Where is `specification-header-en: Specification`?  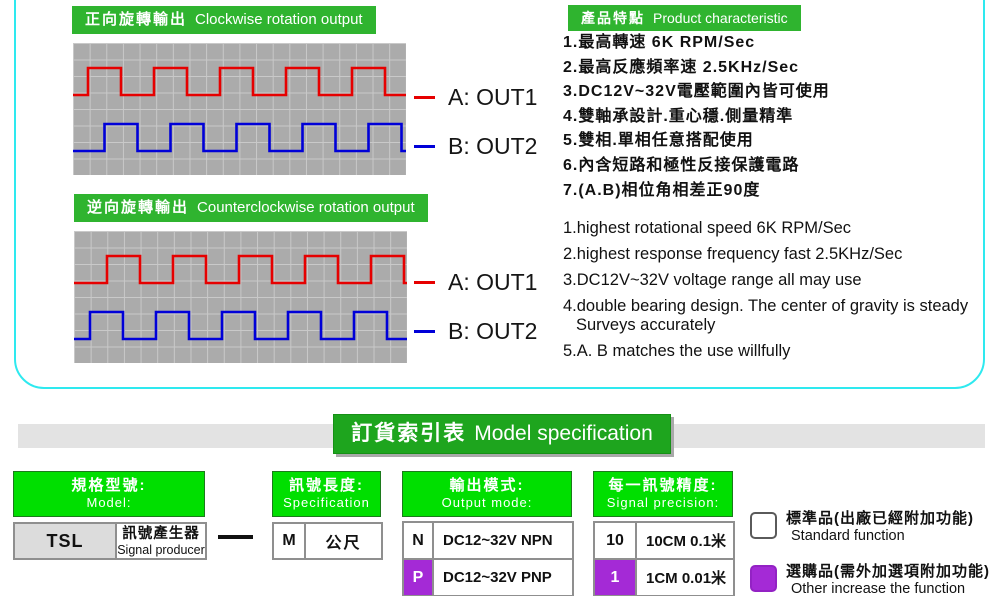
specification-header-en: Specification is located at coordinates (326, 502).